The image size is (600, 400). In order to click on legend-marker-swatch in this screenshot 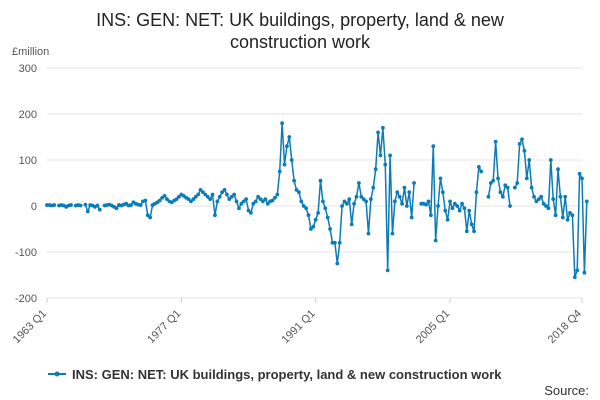, I will do `click(57, 374)`.